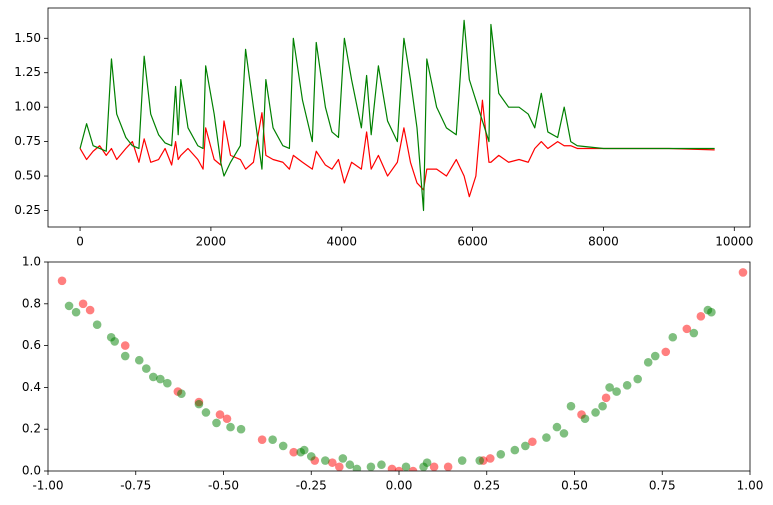 The image size is (773, 505). I want to click on x-tick-label: 0.00, so click(399, 486).